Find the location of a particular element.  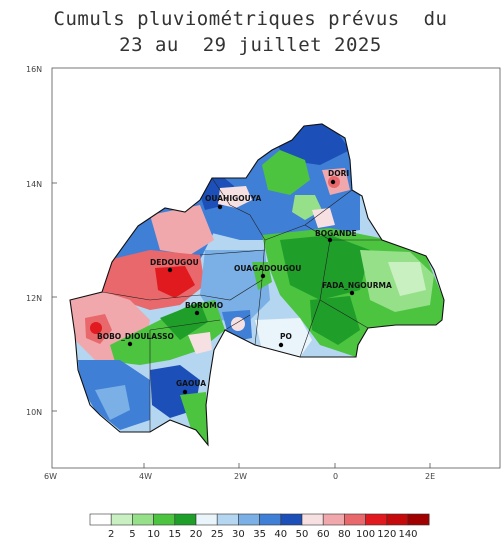

legend-label: 120 is located at coordinates (386, 534).